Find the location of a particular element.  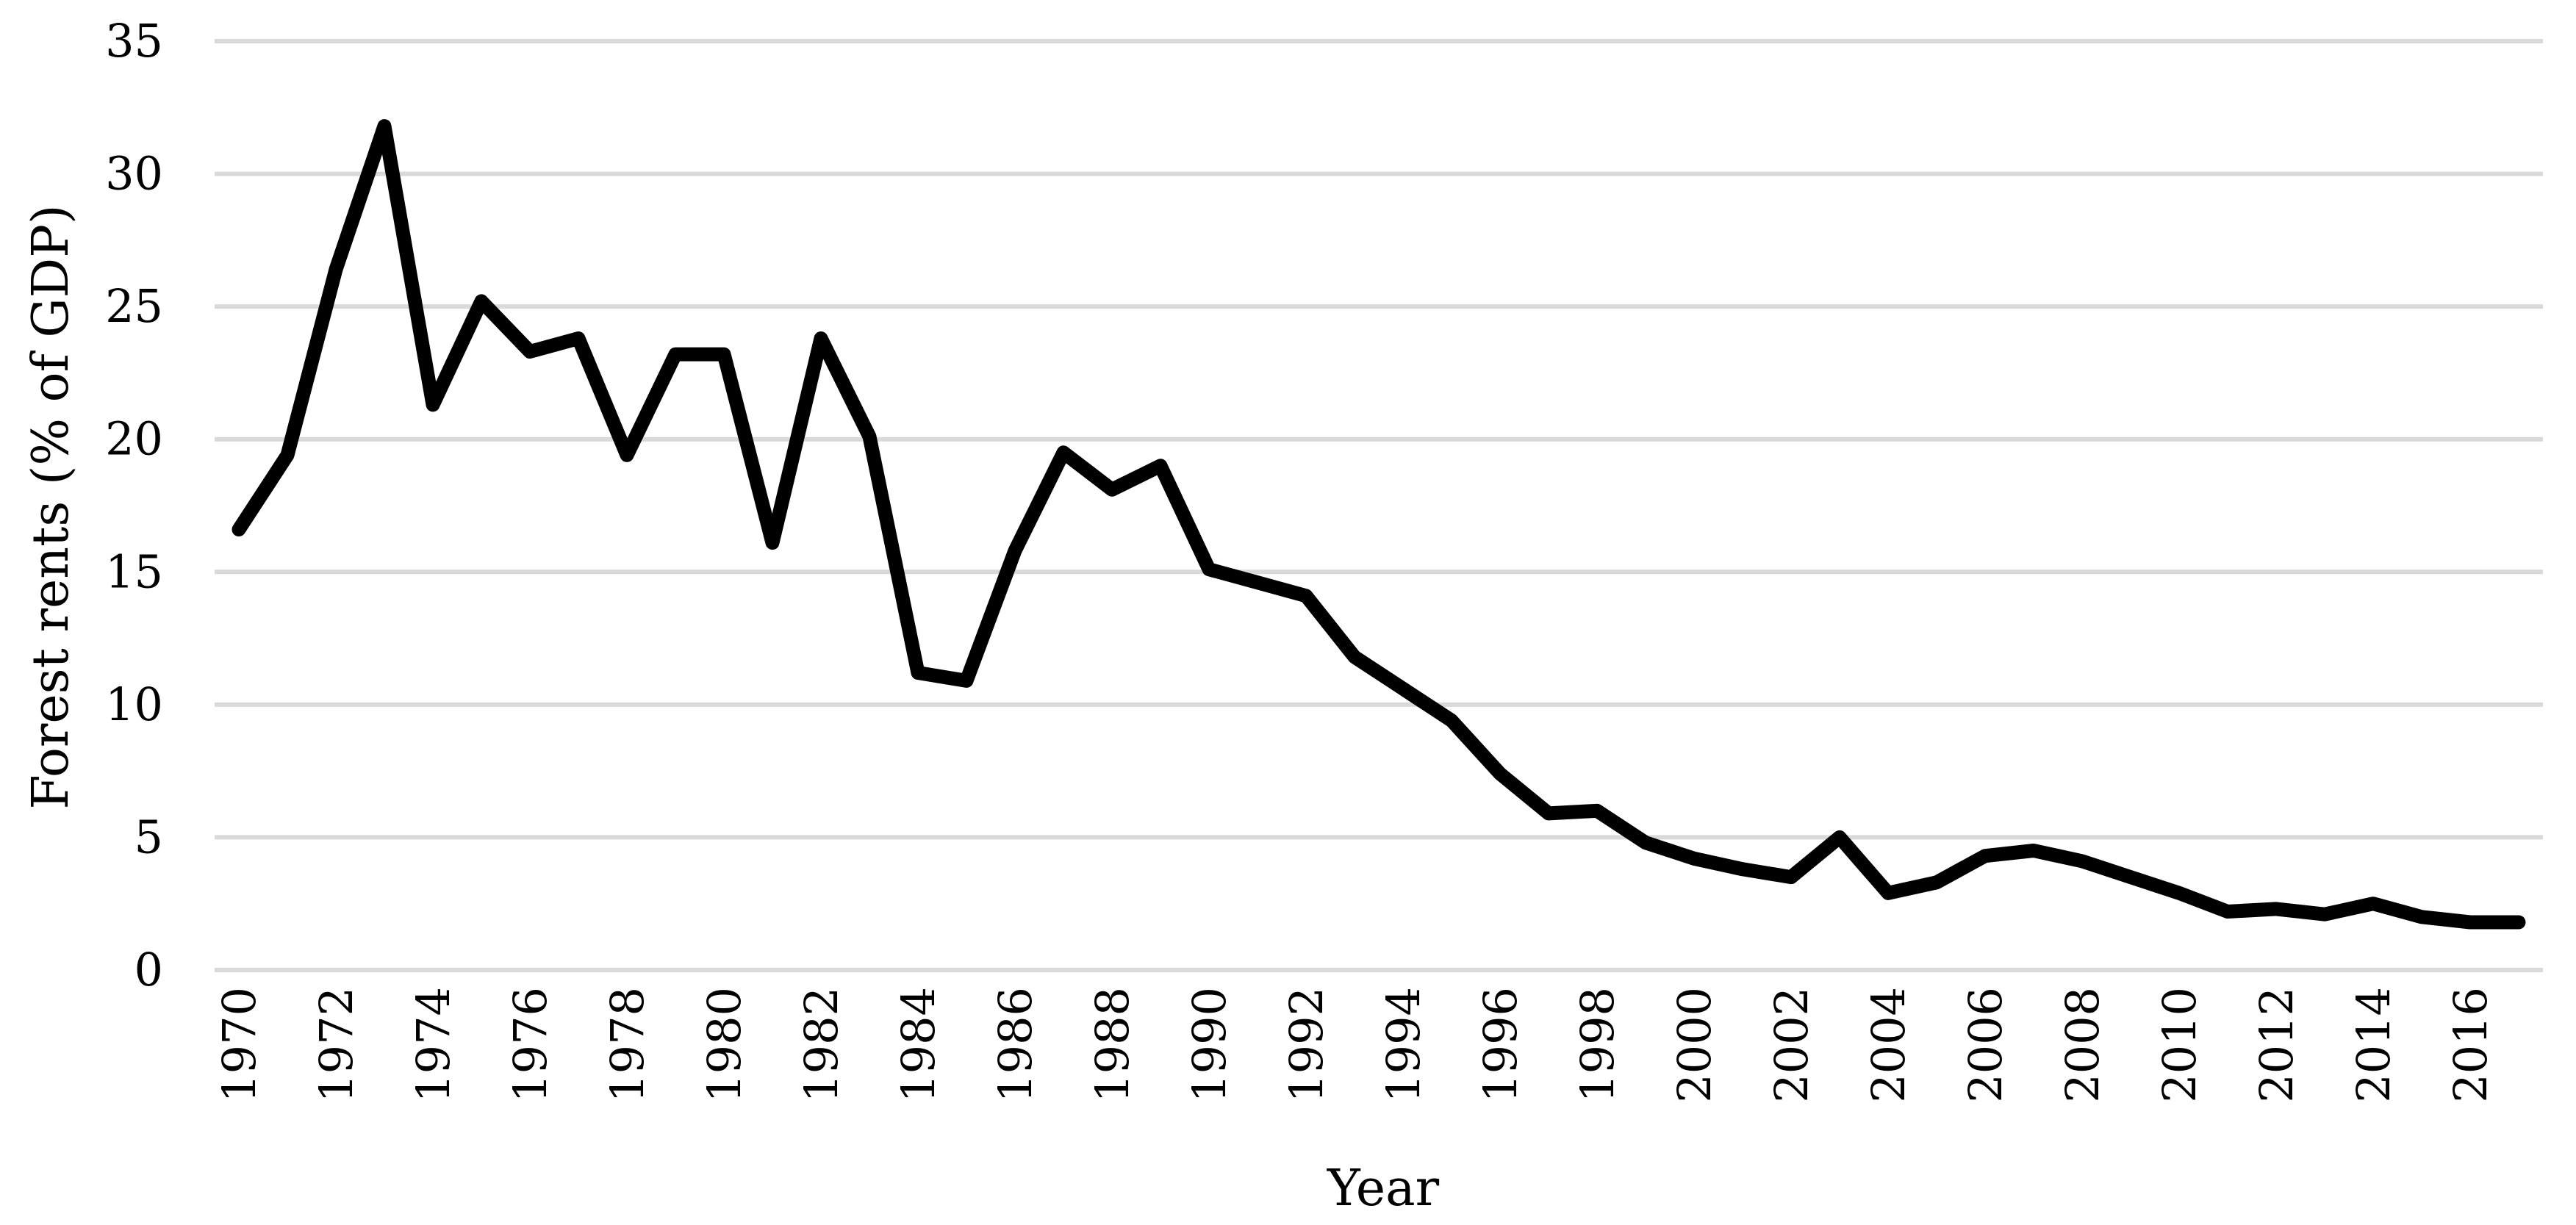

y-tick-label: 0 is located at coordinates (148, 970).